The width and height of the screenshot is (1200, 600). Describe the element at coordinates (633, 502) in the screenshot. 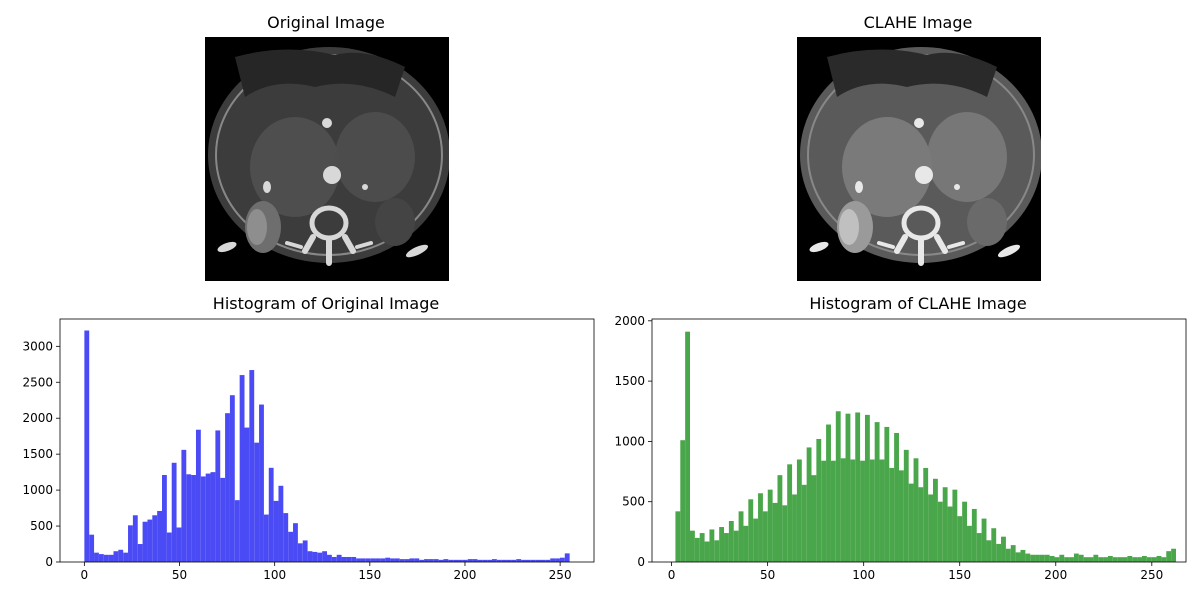

I see `hist-clahe-y-tick-label: 500` at that location.